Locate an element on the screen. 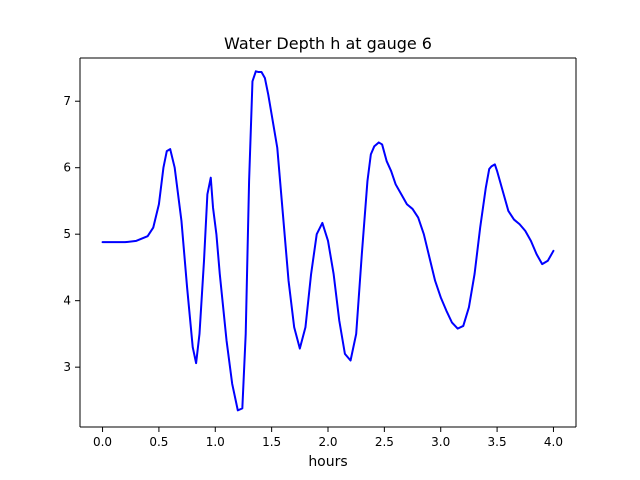  x-tick-label: 4.0 is located at coordinates (553, 442).